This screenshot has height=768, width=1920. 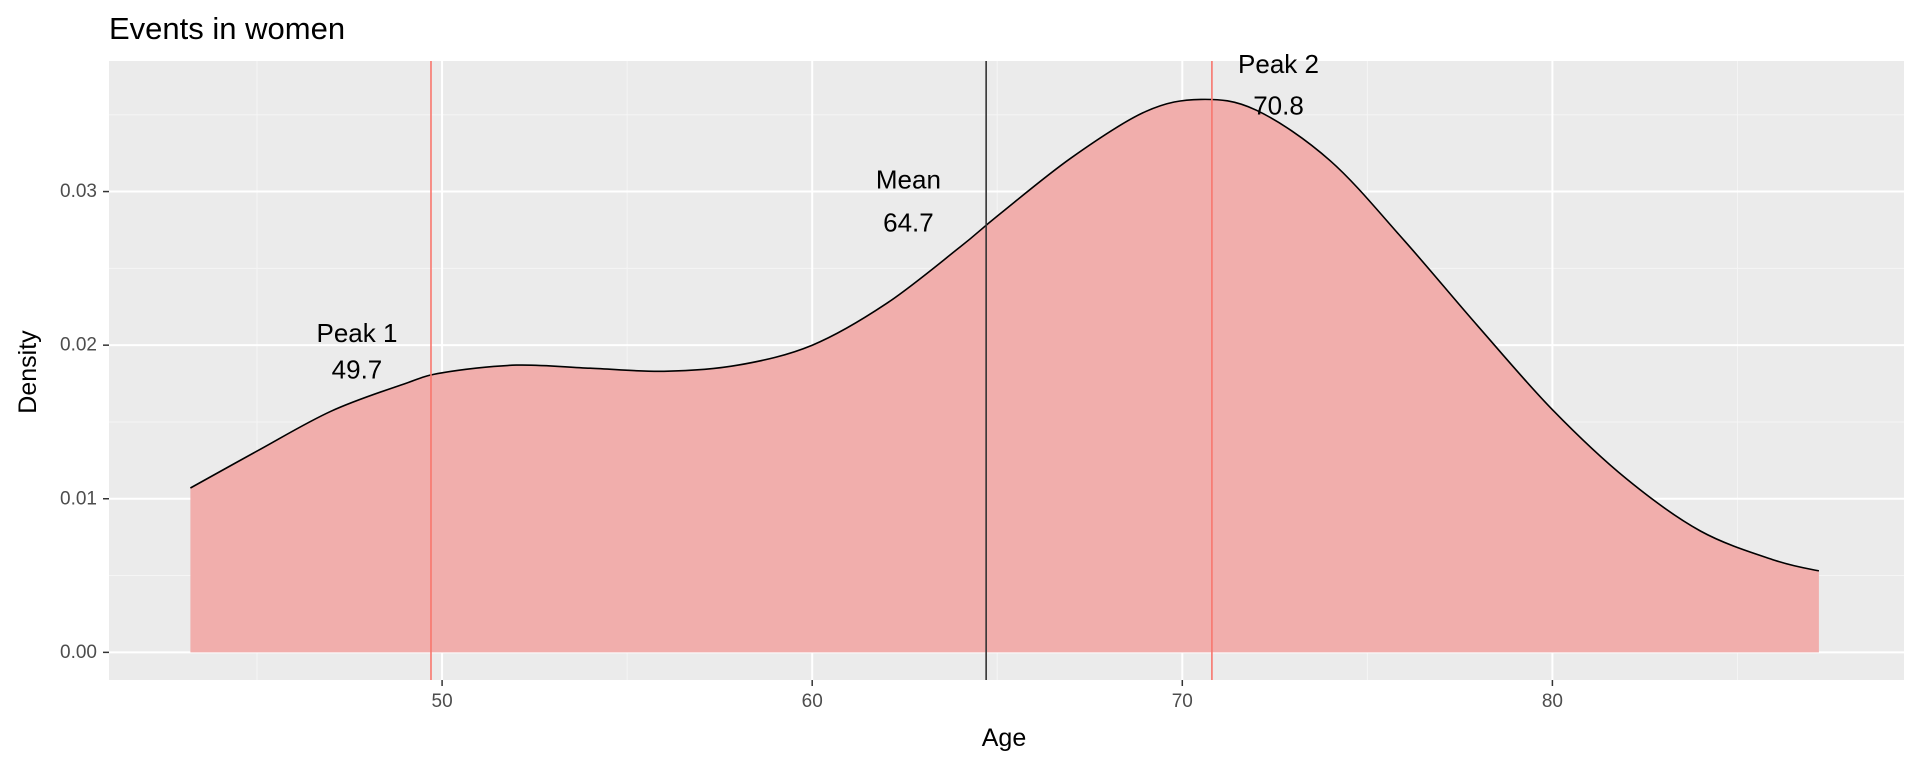 I want to click on y-tick-label: 0.03, so click(x=78, y=191).